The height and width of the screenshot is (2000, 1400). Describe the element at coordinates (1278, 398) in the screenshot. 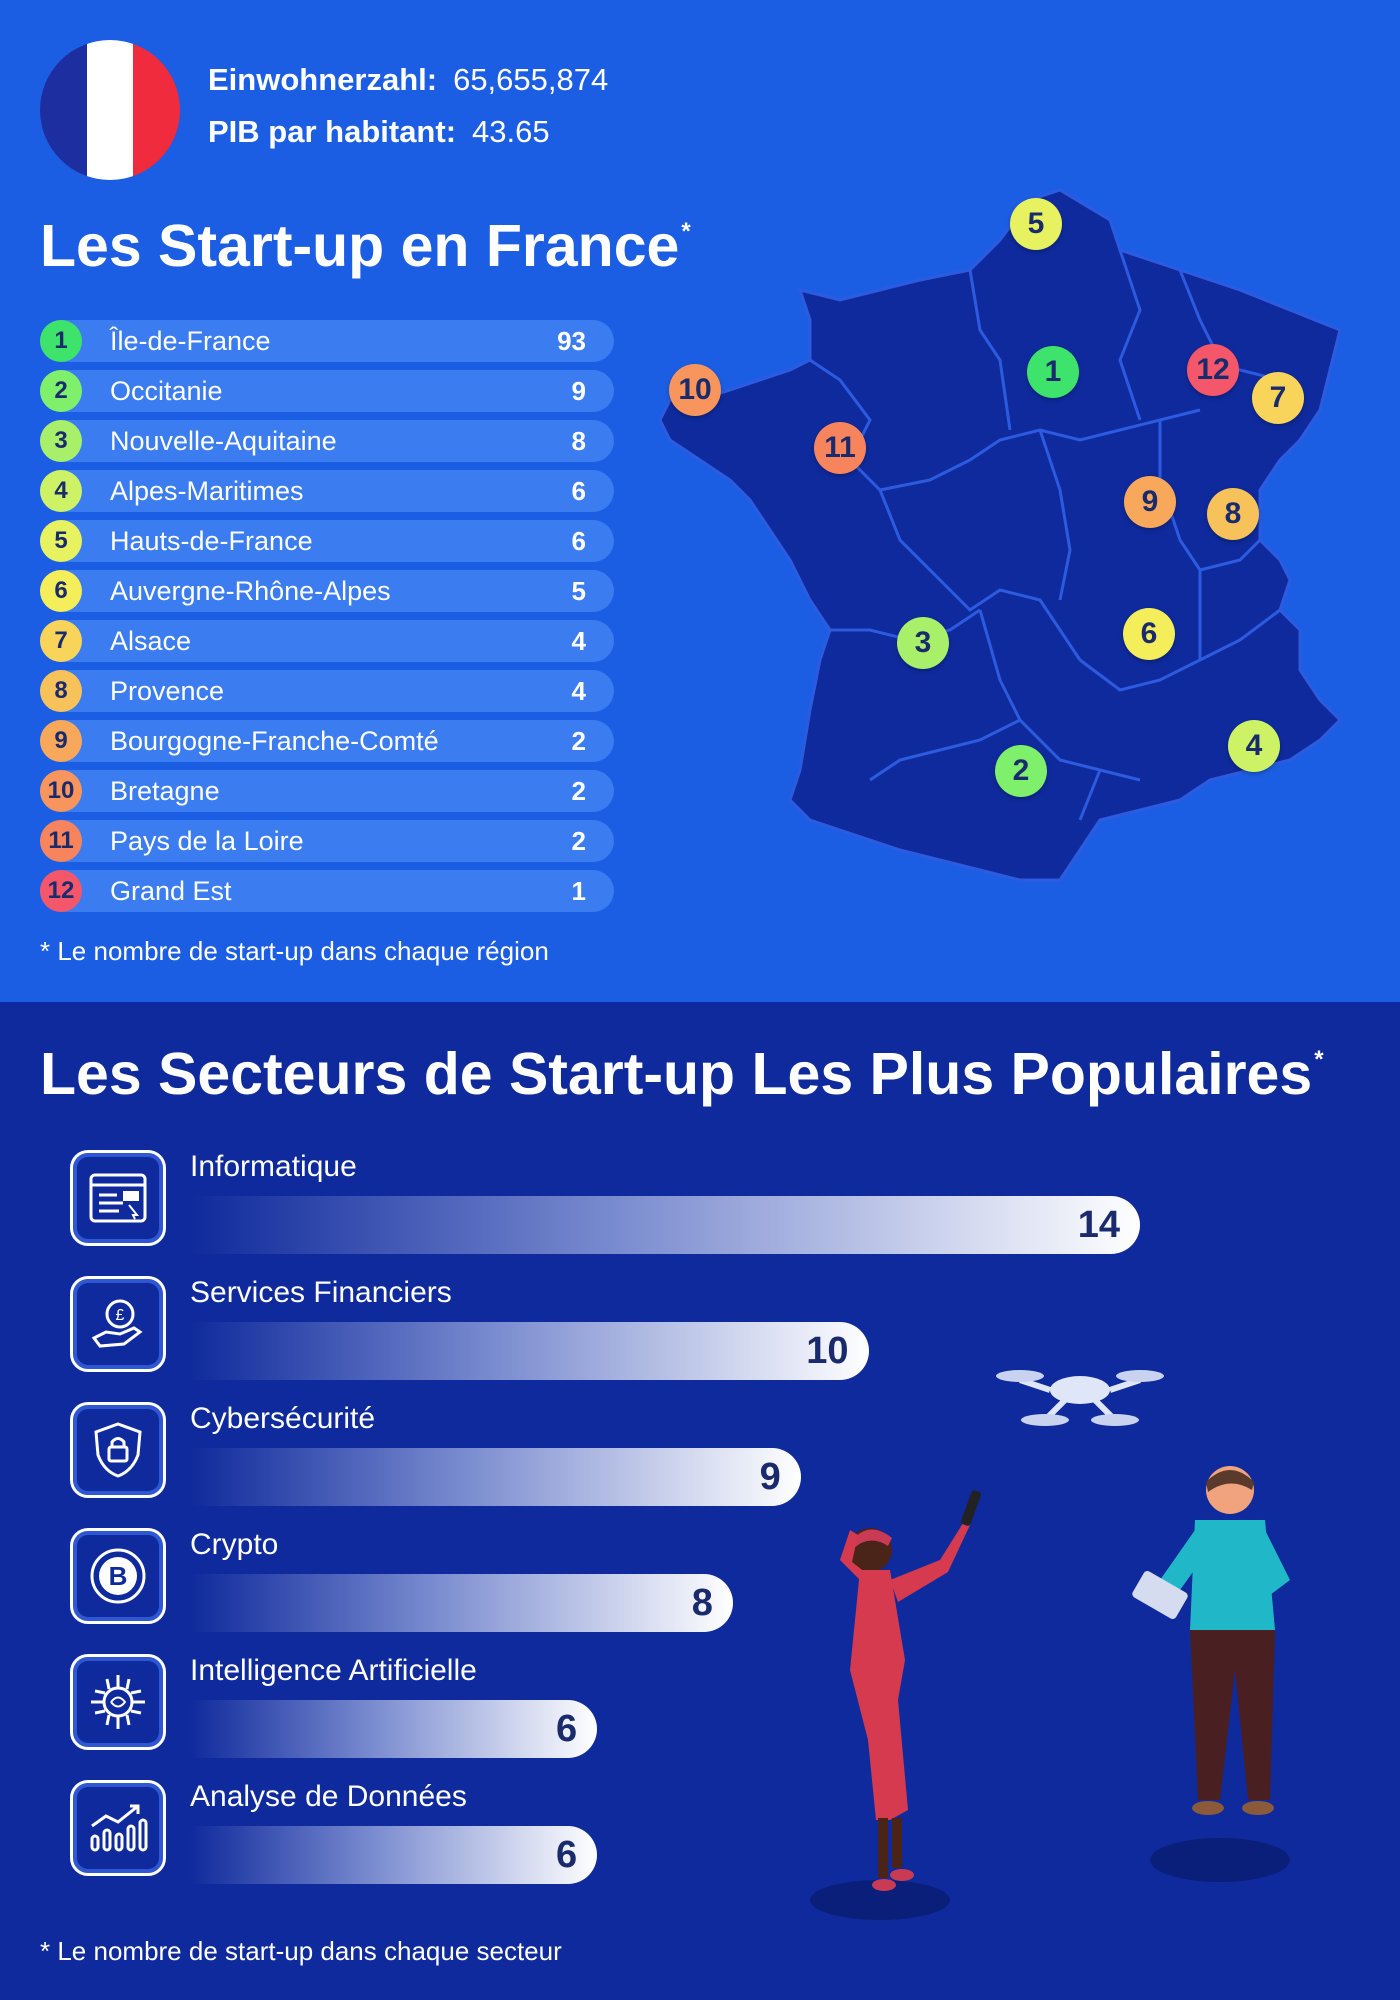

I see `map-marker: 7` at that location.